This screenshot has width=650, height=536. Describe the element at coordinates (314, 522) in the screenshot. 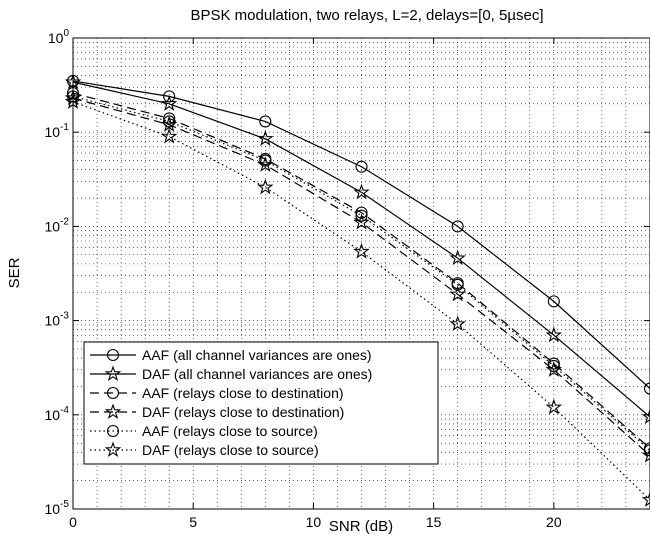

I see `x-tick-label: 10` at that location.